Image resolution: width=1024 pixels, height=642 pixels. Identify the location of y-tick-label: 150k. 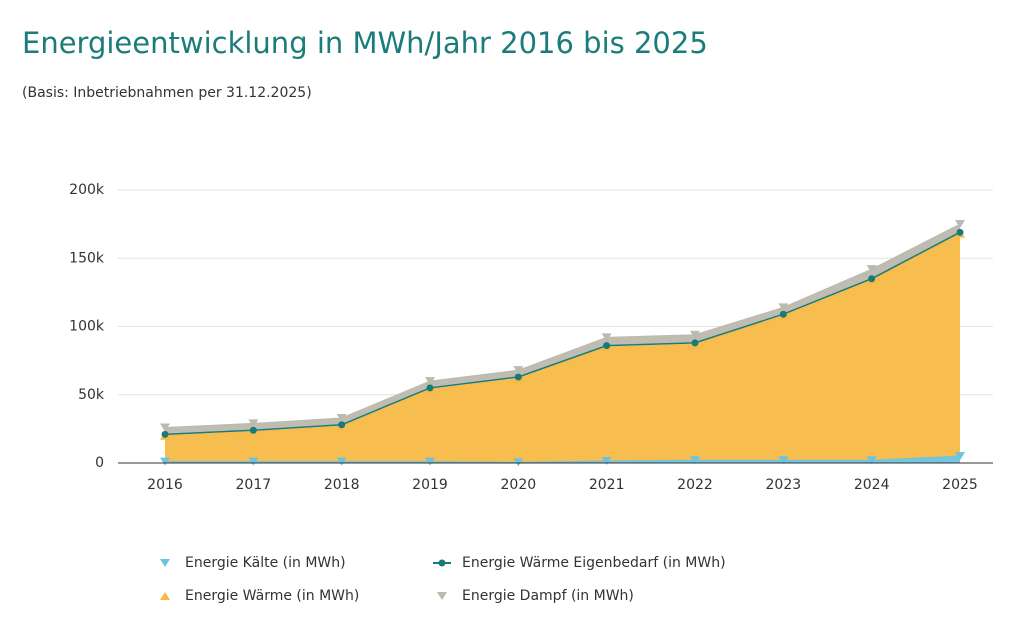
(87, 258).